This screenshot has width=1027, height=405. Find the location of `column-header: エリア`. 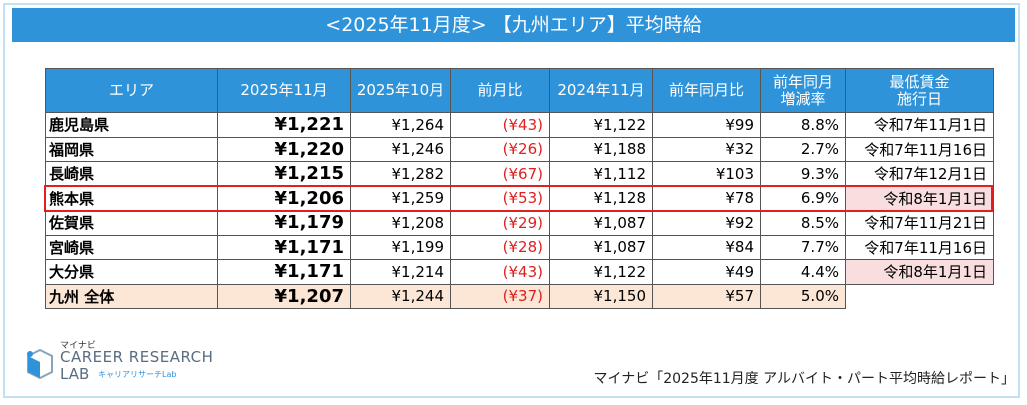

column-header: エリア is located at coordinates (131, 90).